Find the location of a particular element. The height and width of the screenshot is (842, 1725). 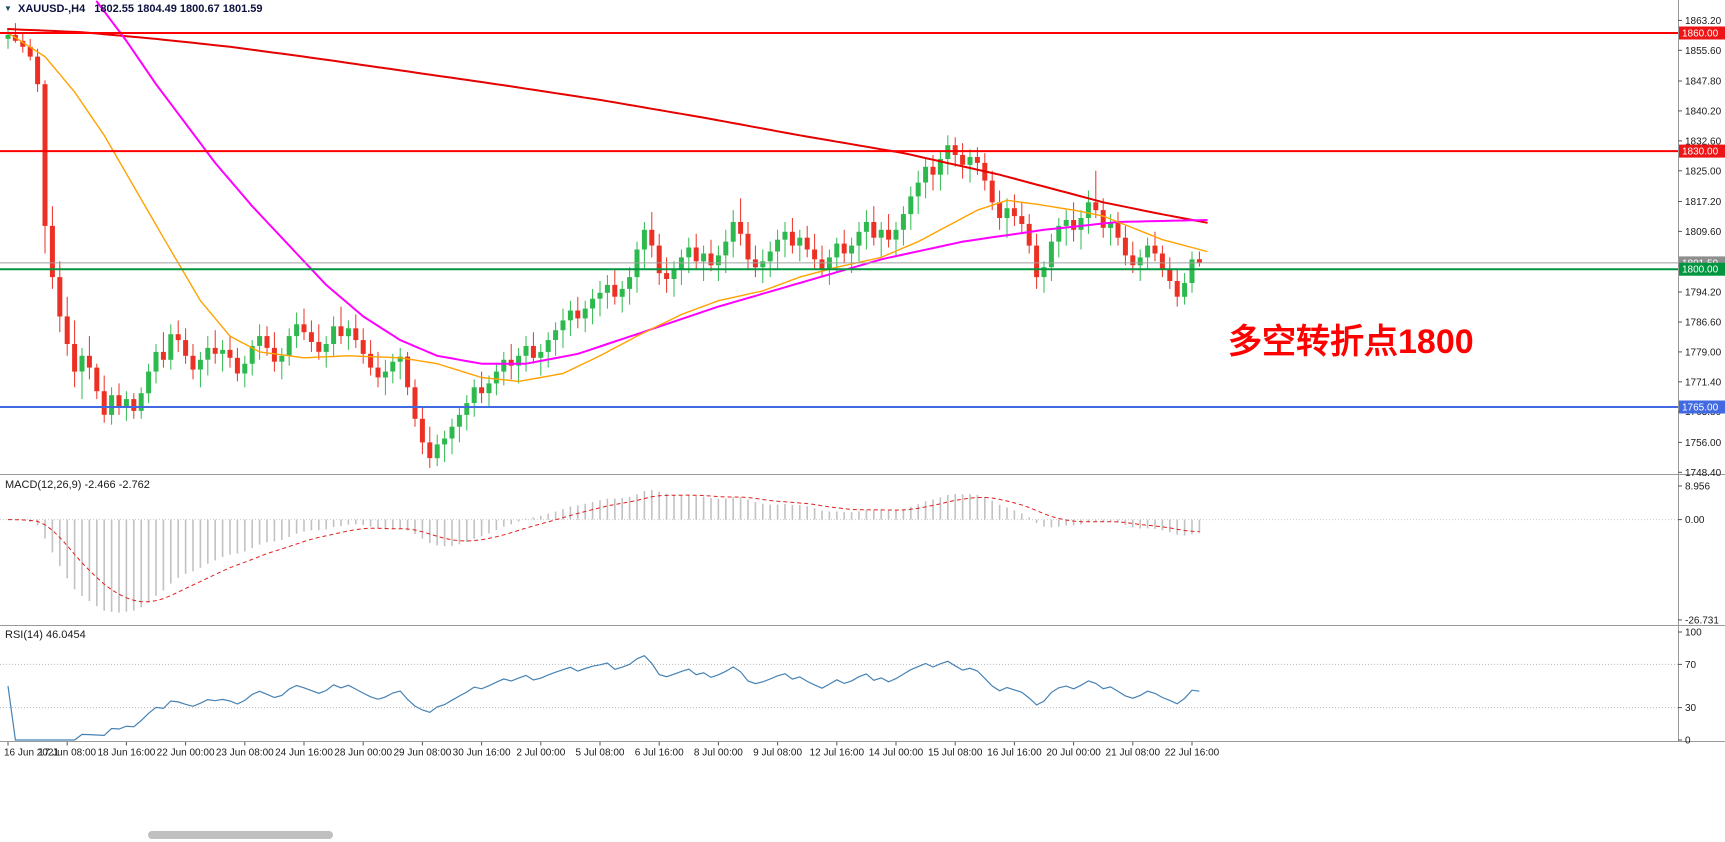

price-tick-label: 1771.40 is located at coordinates (1703, 382).